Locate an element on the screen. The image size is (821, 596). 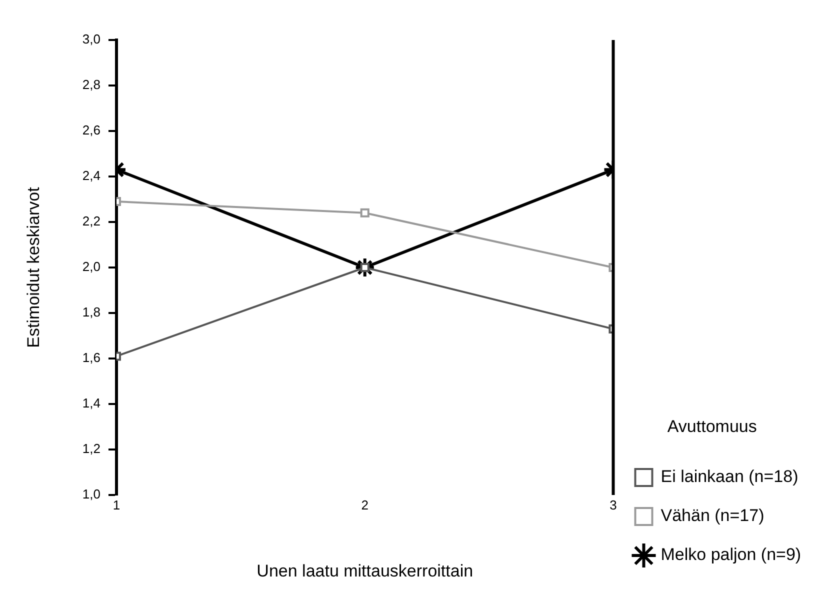
y-tick-label: 2,8 is located at coordinates (91, 84).